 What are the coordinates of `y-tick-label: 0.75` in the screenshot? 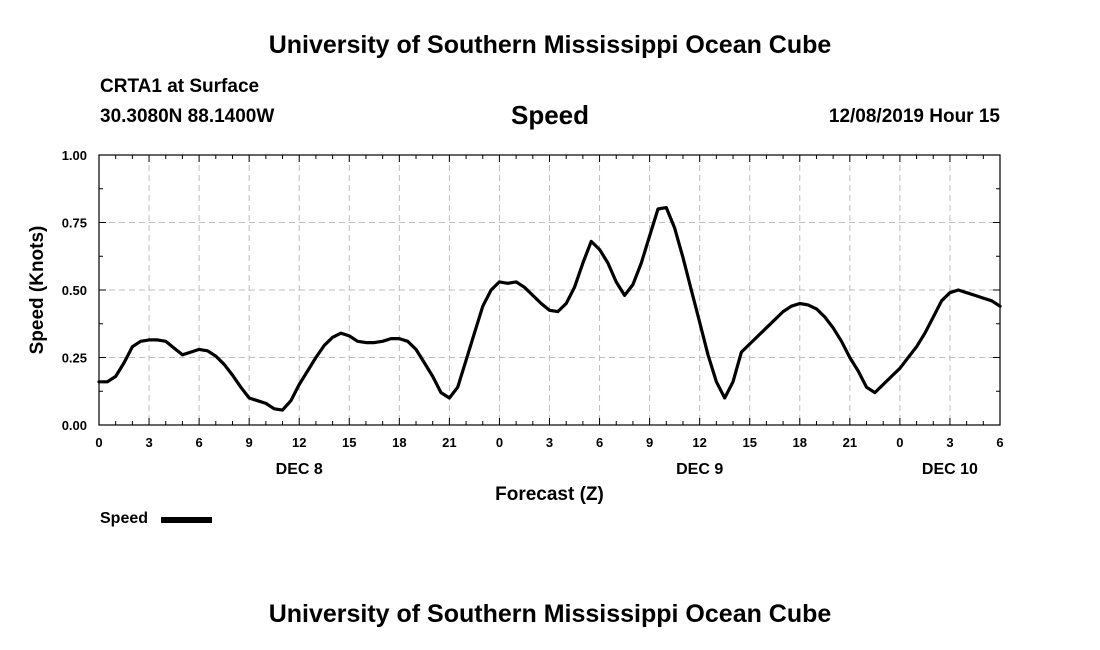 It's located at (74, 223).